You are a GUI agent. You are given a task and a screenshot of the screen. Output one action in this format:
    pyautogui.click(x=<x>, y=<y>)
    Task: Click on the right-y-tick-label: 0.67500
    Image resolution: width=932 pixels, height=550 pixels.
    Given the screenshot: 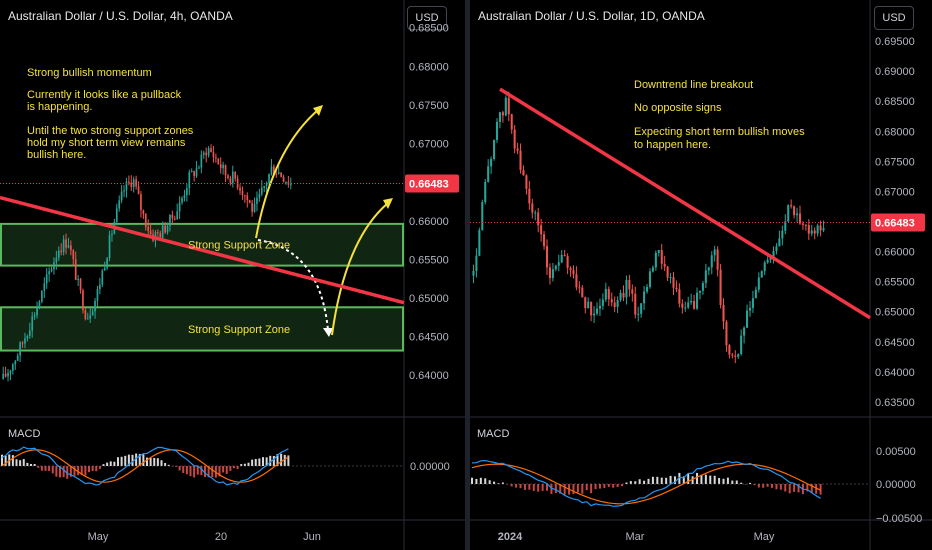 What is the action you would take?
    pyautogui.click(x=895, y=162)
    